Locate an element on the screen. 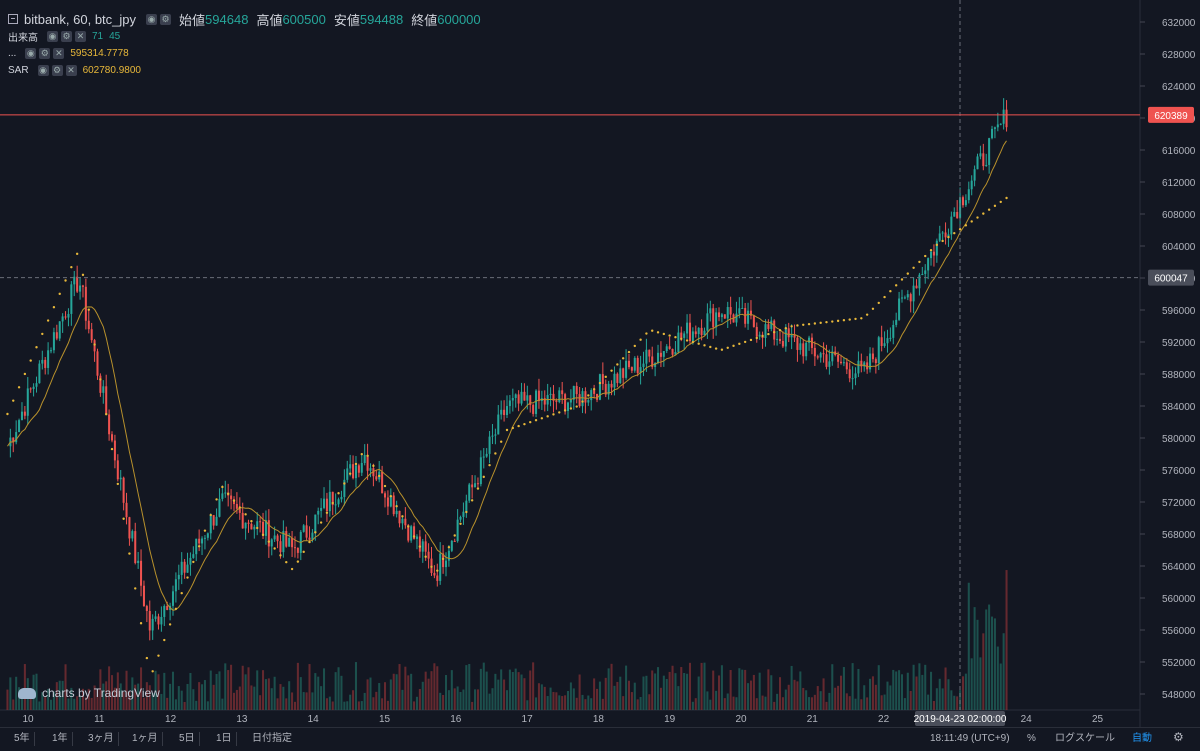 The width and height of the screenshot is (1200, 751). symbol-title: bitbank, 60, btc_jpy is located at coordinates (80, 19).